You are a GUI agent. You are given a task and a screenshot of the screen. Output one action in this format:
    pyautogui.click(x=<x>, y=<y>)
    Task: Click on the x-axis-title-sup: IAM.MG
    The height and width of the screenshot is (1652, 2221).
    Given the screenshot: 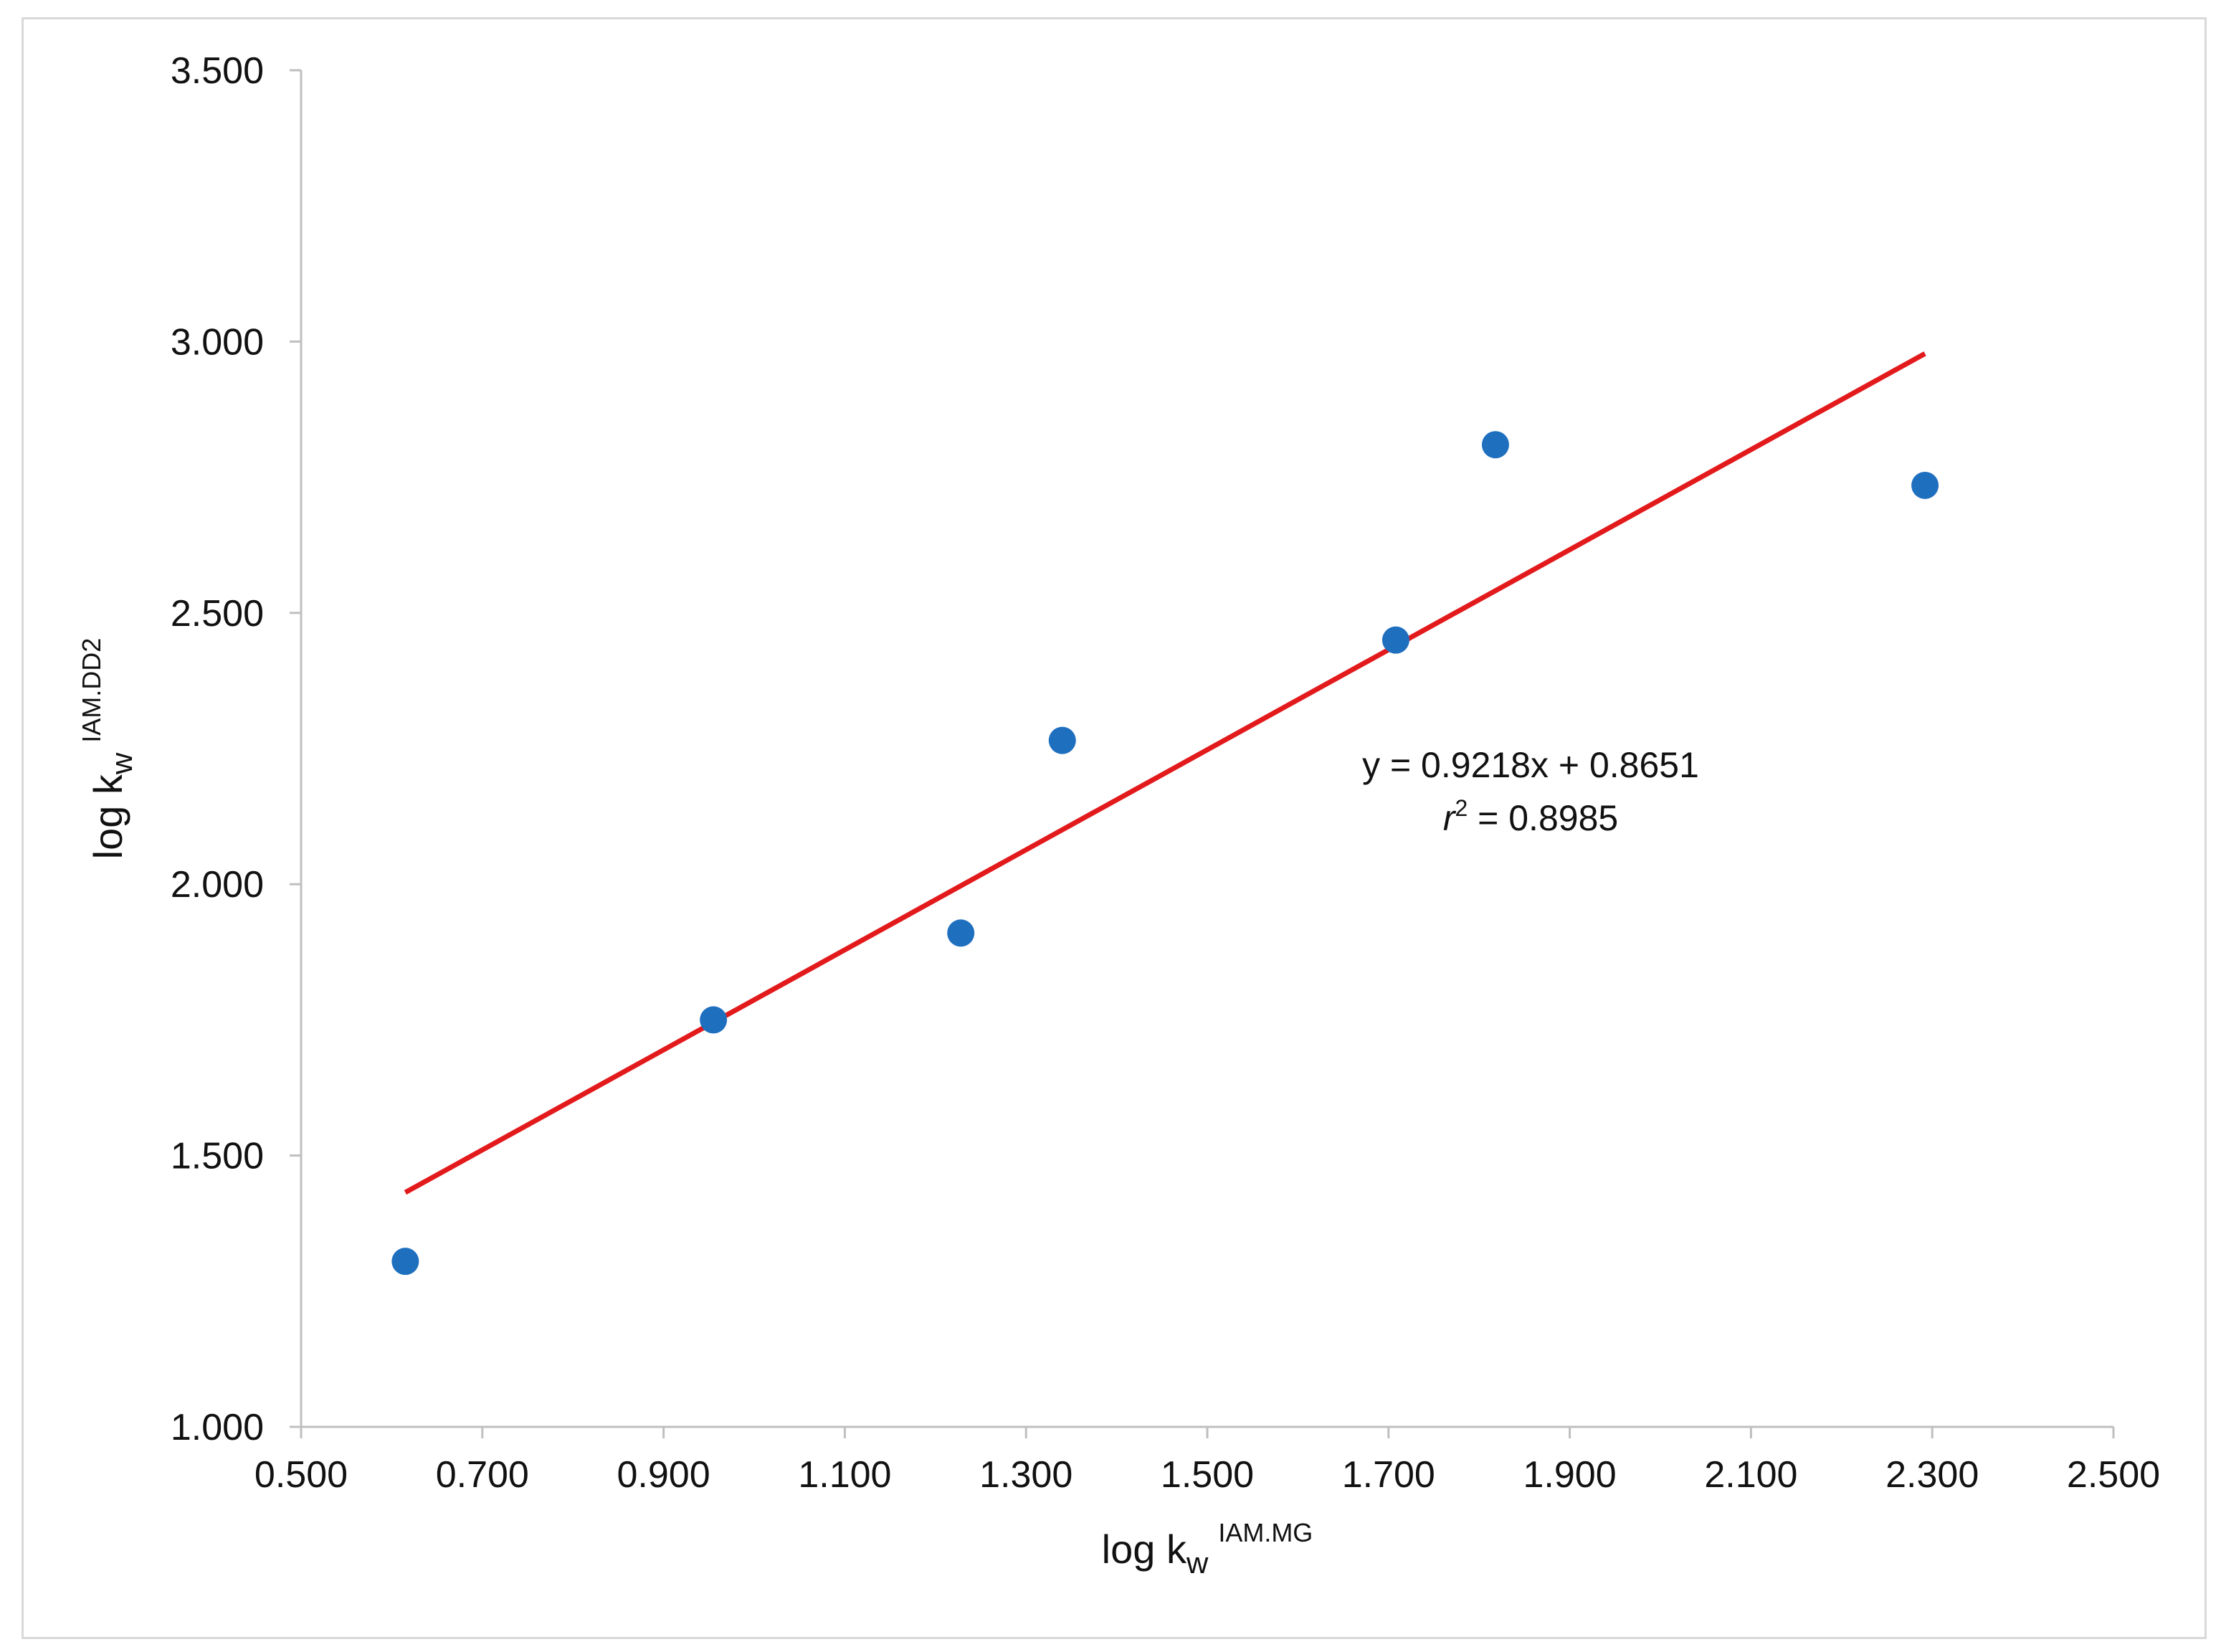 What is the action you would take?
    pyautogui.click(x=1265, y=1532)
    